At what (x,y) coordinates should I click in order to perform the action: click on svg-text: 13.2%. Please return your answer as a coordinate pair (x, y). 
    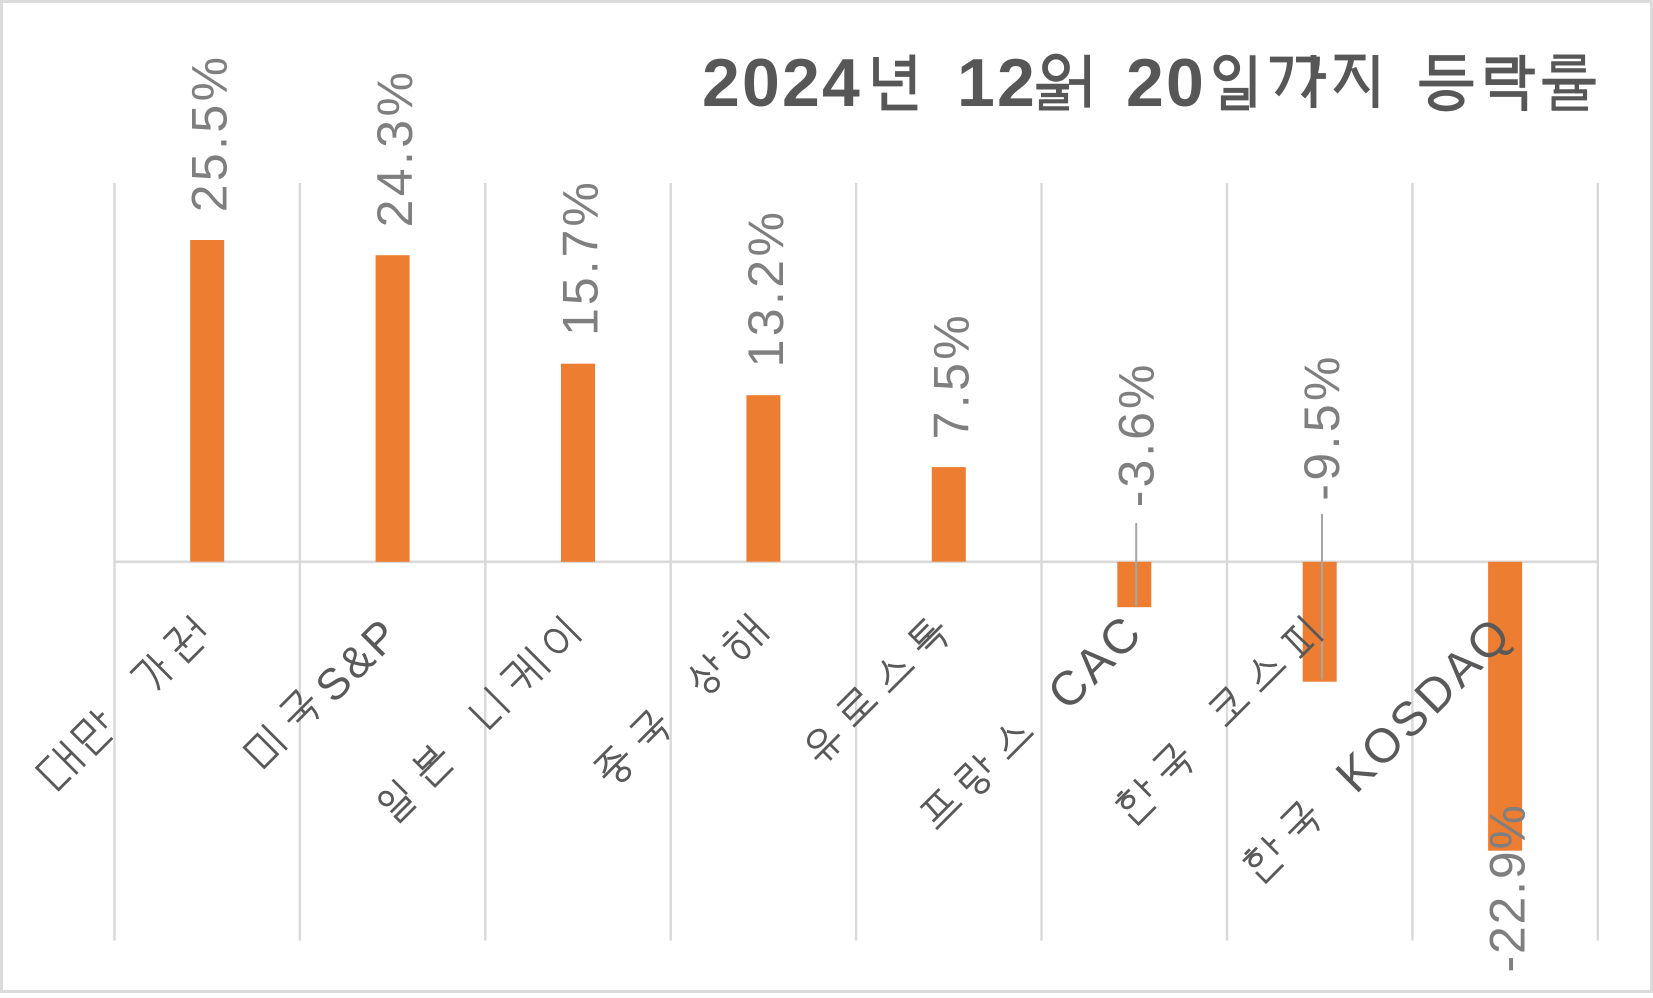
    Looking at the image, I should click on (766, 288).